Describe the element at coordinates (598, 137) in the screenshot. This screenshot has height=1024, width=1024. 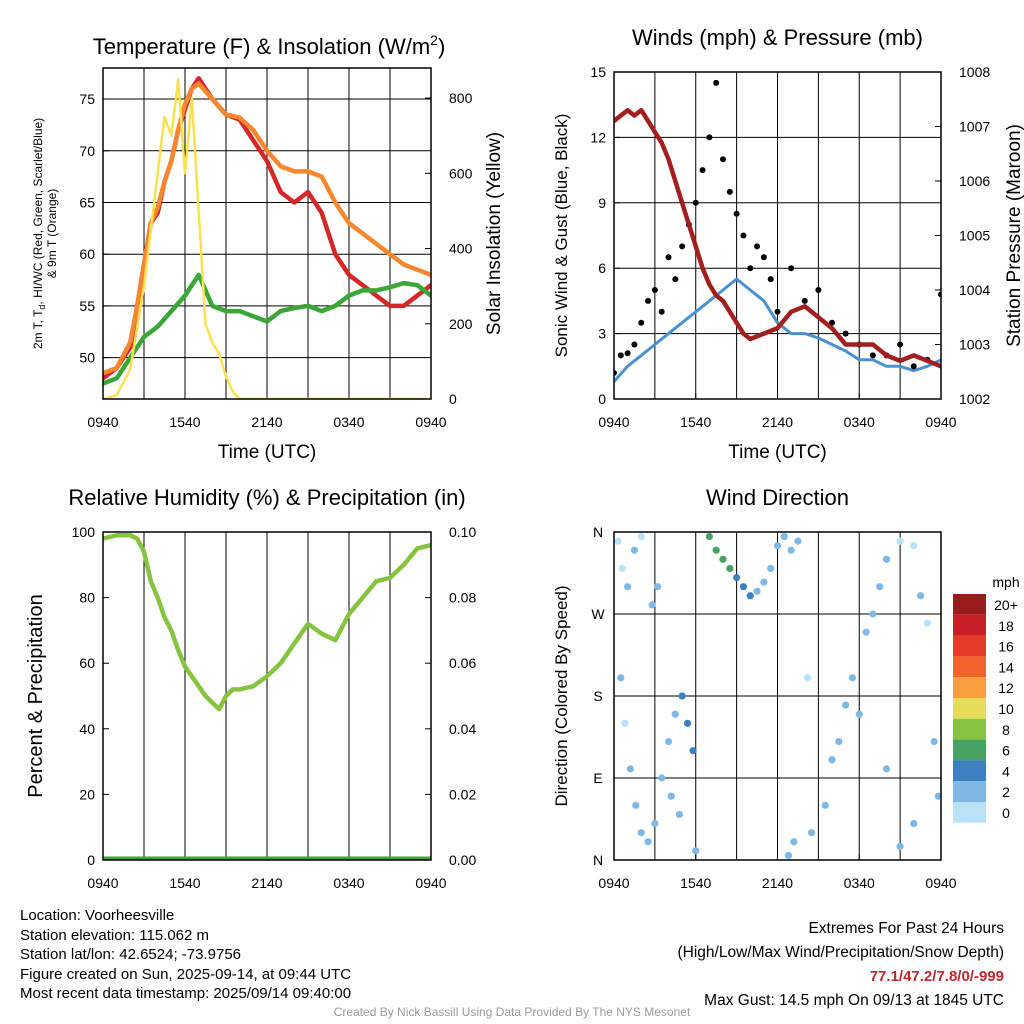
I see `y-tick-label-left: 12` at that location.